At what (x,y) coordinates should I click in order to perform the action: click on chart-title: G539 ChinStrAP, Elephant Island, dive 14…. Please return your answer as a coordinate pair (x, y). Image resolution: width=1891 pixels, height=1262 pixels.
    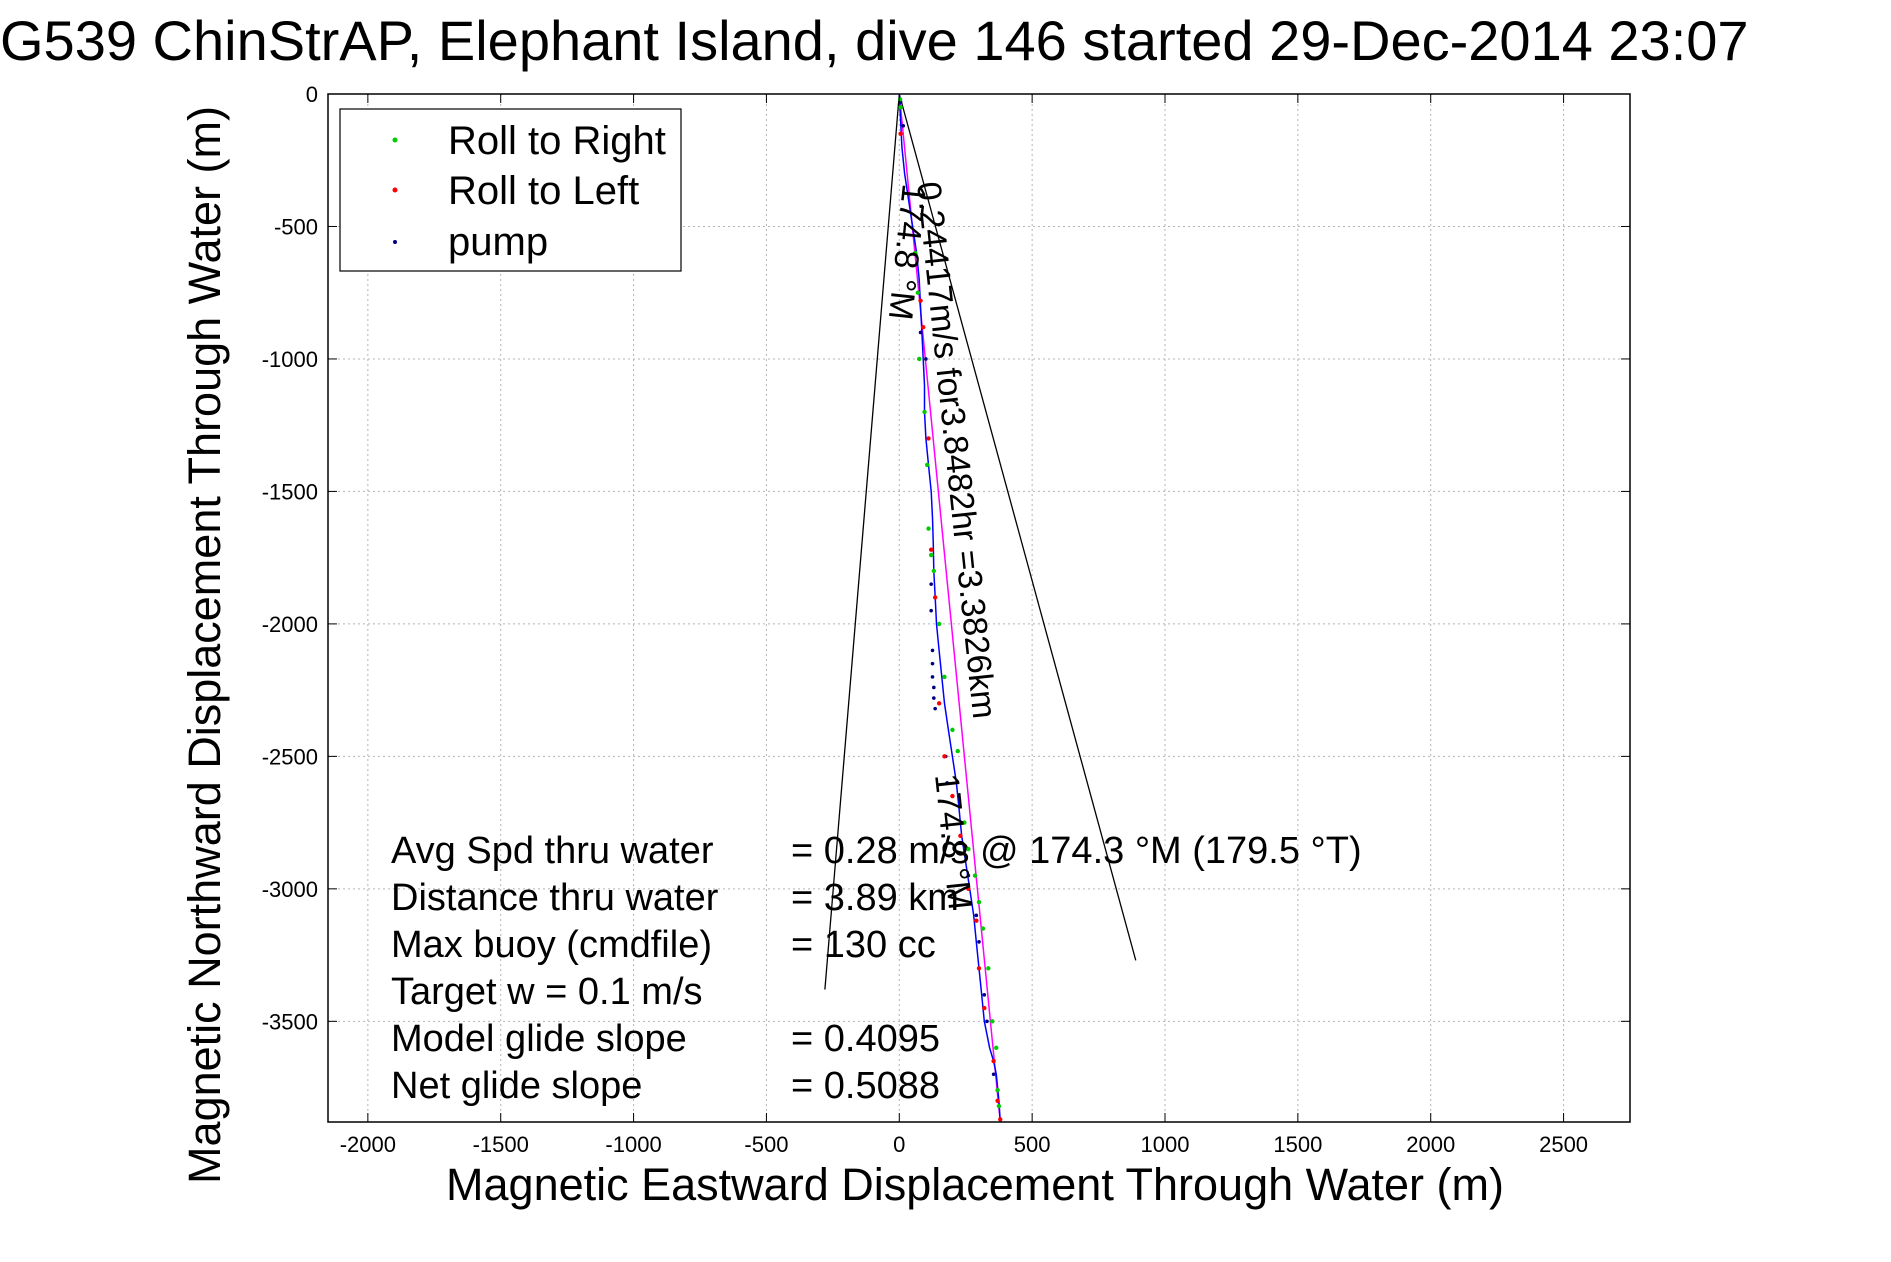
    Looking at the image, I should click on (874, 40).